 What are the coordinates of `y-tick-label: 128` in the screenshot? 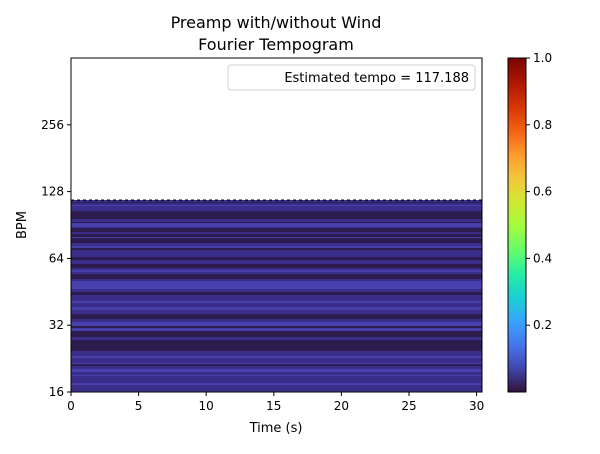 It's located at (52, 192).